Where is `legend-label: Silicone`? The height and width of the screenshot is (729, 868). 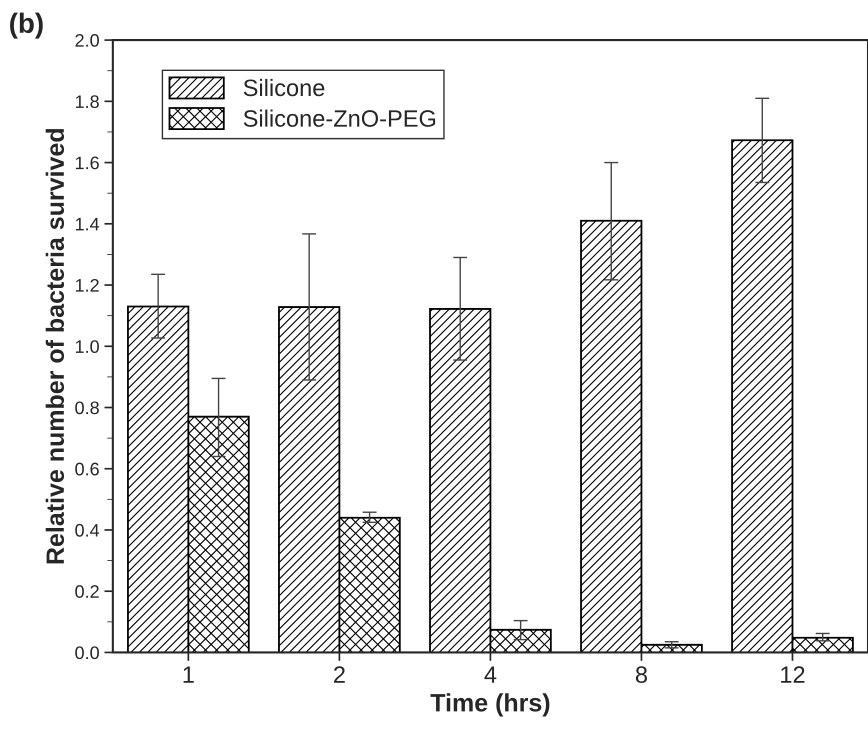 legend-label: Silicone is located at coordinates (284, 87).